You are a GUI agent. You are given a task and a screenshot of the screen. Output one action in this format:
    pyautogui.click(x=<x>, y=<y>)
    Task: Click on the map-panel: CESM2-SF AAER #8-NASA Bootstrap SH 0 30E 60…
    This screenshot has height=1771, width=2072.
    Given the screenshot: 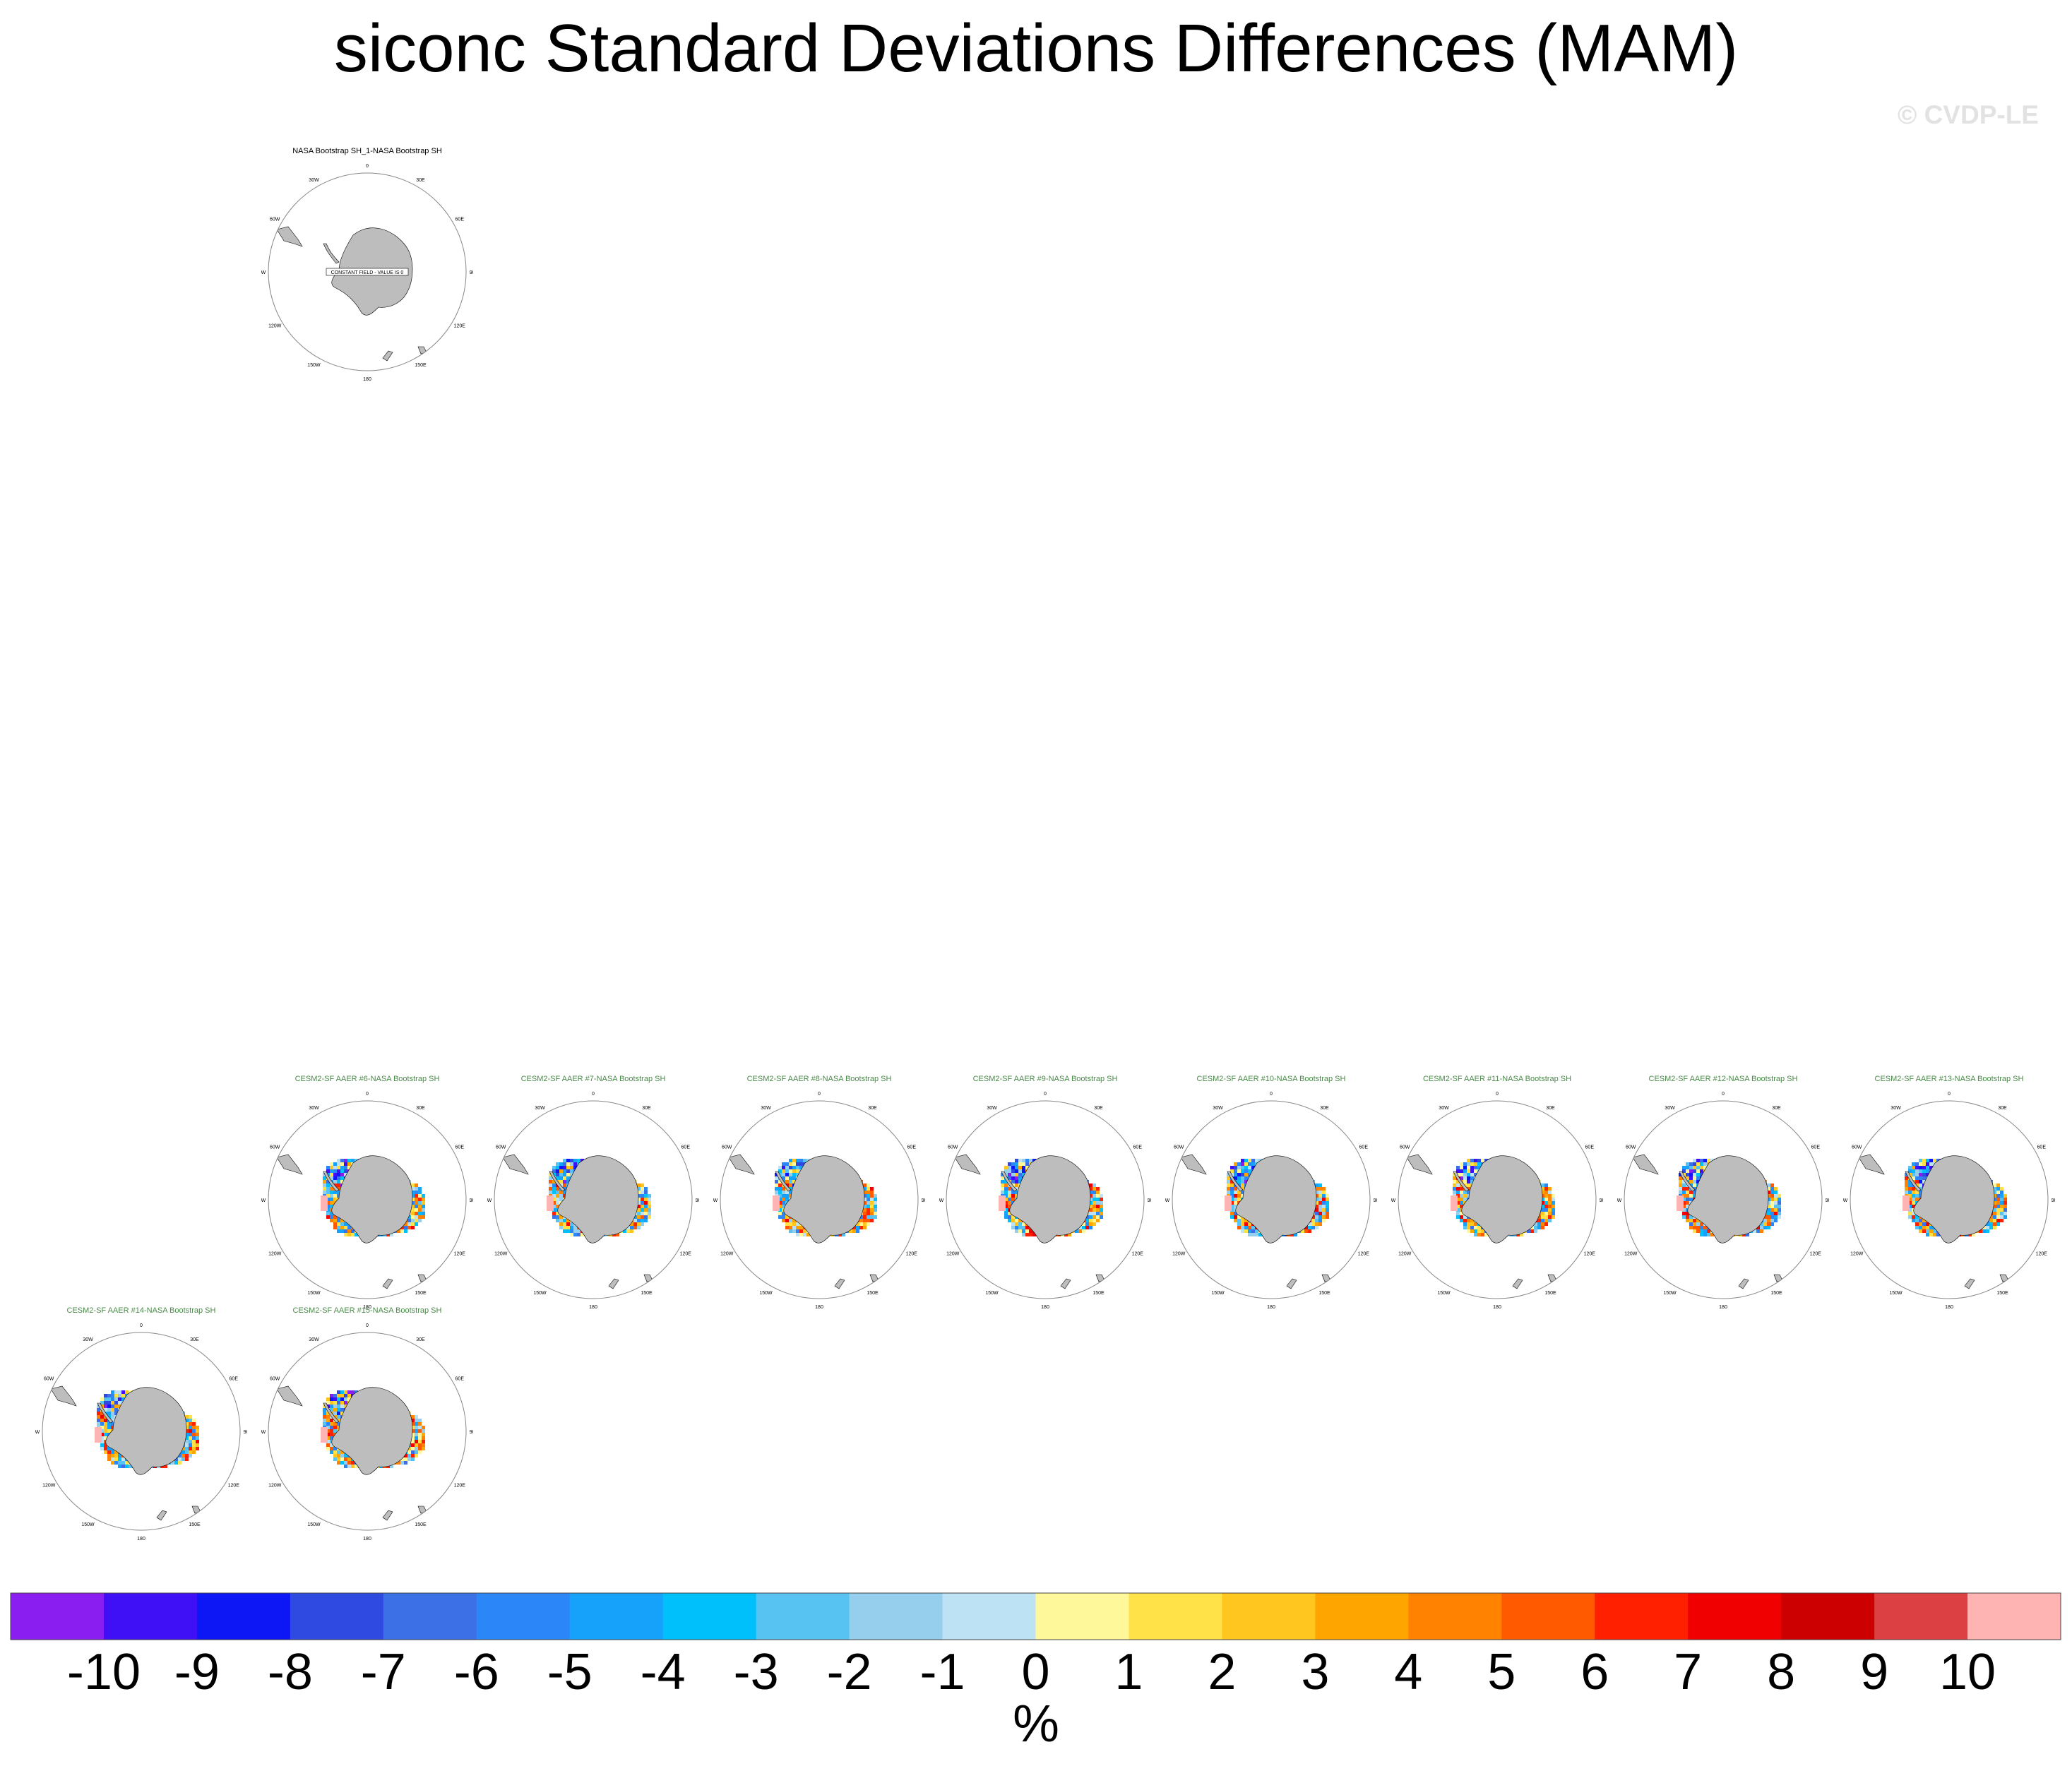 What is the action you would take?
    pyautogui.click(x=819, y=1192)
    